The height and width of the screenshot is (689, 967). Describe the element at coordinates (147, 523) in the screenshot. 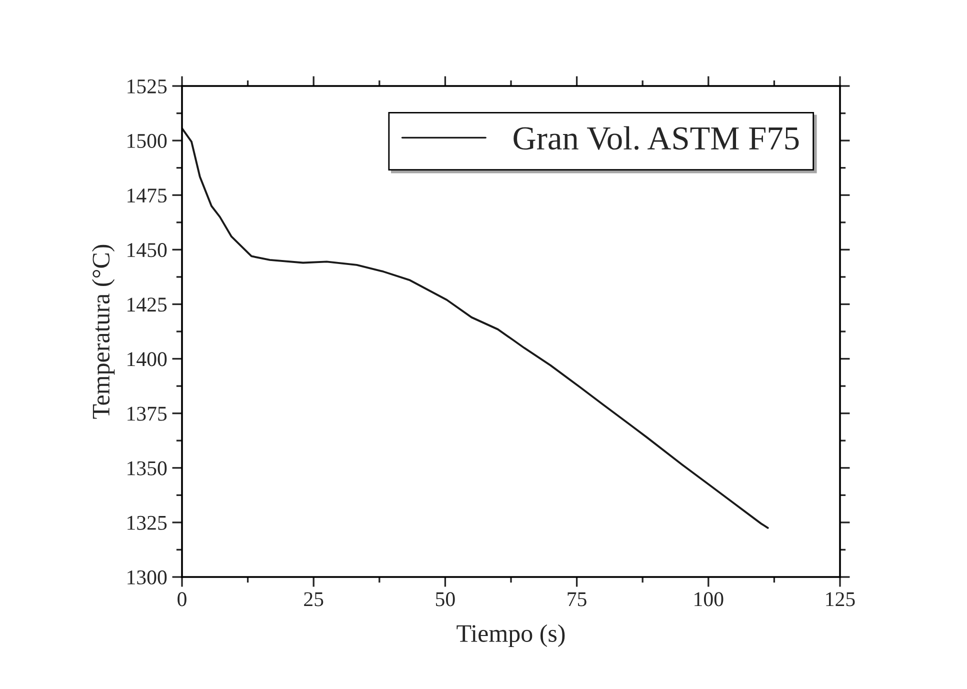

I see `y-tick-label: 1325` at that location.